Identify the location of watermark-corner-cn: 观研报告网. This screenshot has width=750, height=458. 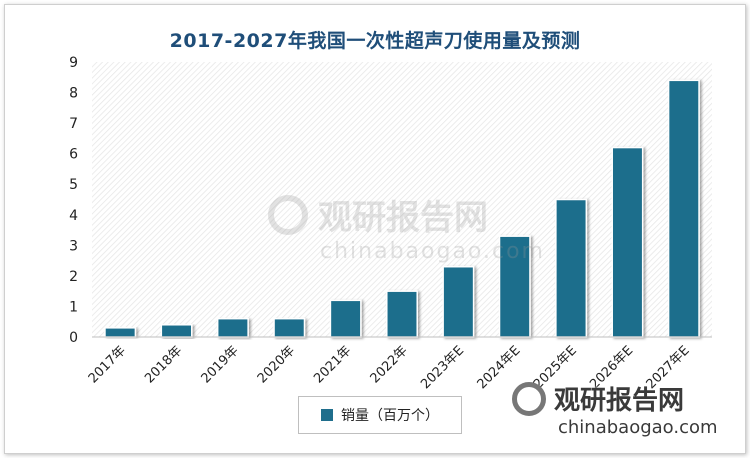
(619, 401).